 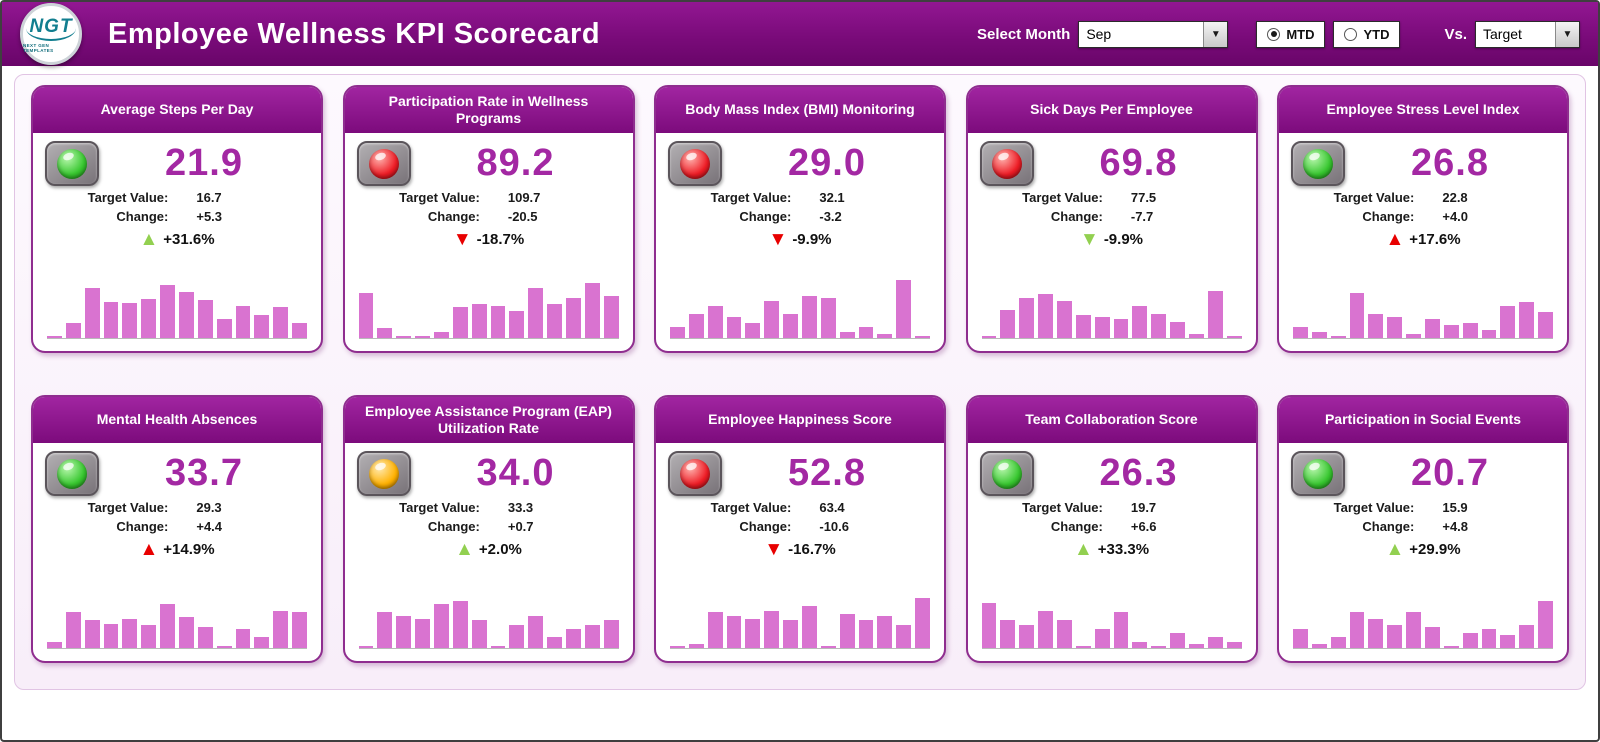 I want to click on trend-row: ▲ +31.6%, so click(x=177, y=239).